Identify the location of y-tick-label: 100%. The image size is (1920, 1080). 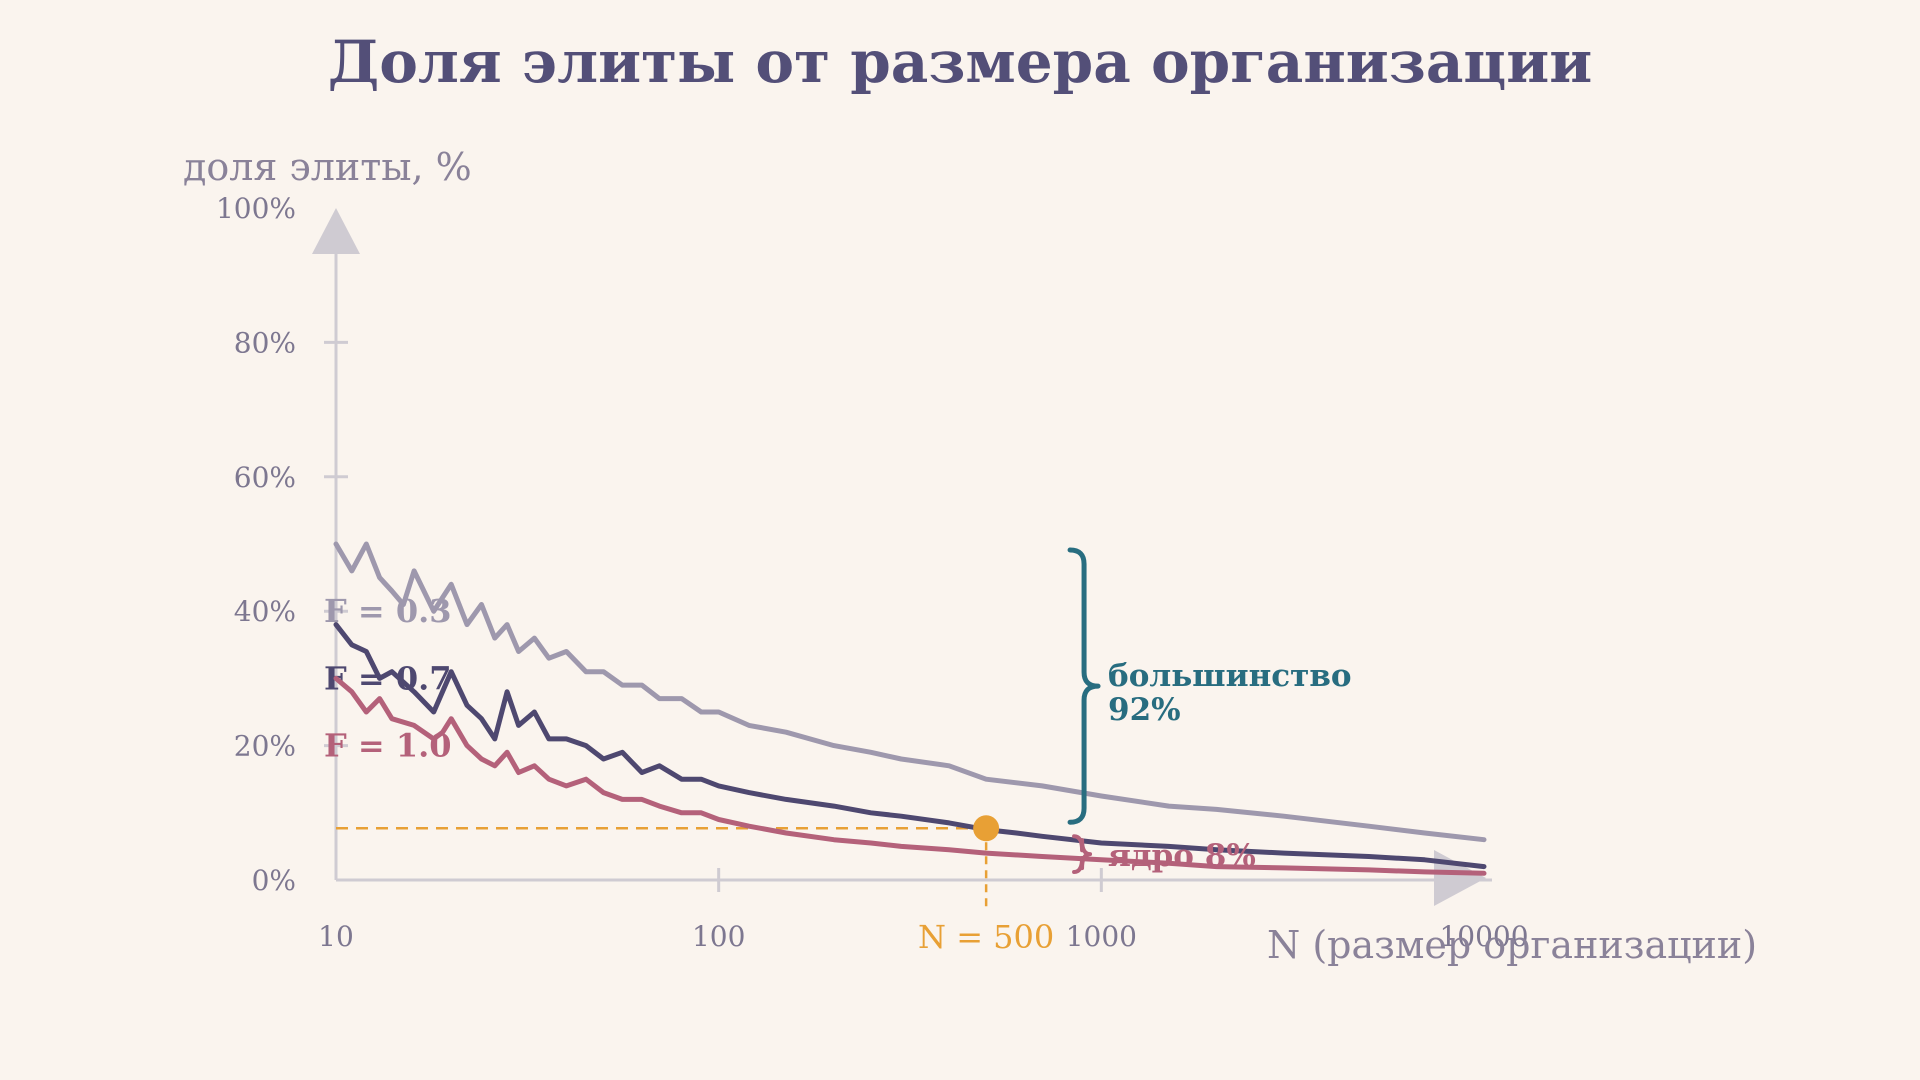
(256, 208).